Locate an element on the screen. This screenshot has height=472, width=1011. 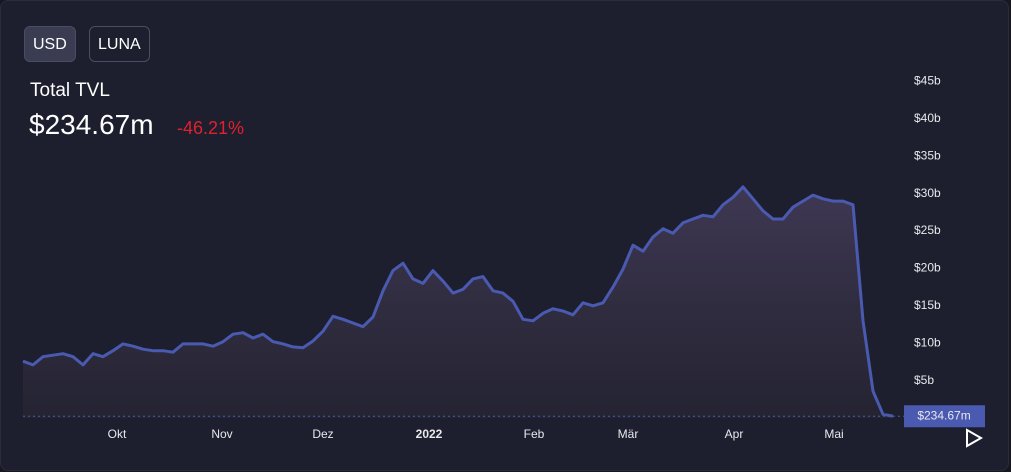
y-tick-label: $45b is located at coordinates (927, 81).